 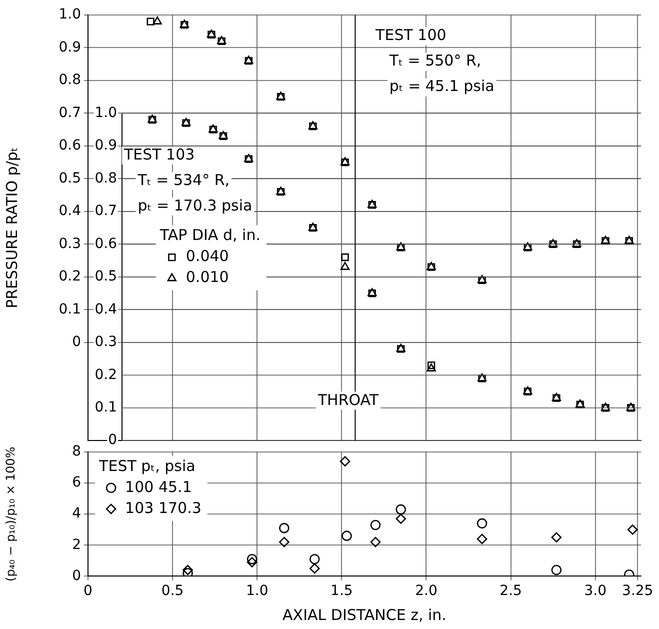 What do you see at coordinates (69, 276) in the screenshot?
I see `y-tick-label: 0.2` at bounding box center [69, 276].